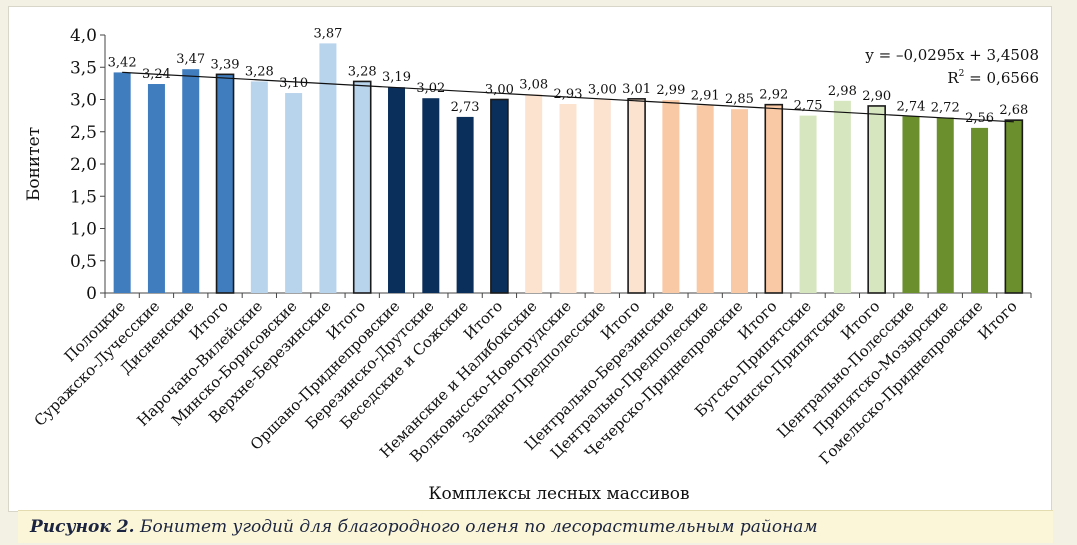 Image resolution: width=1077 pixels, height=545 pixels. I want to click on value-label-20: 2,92, so click(773, 95).